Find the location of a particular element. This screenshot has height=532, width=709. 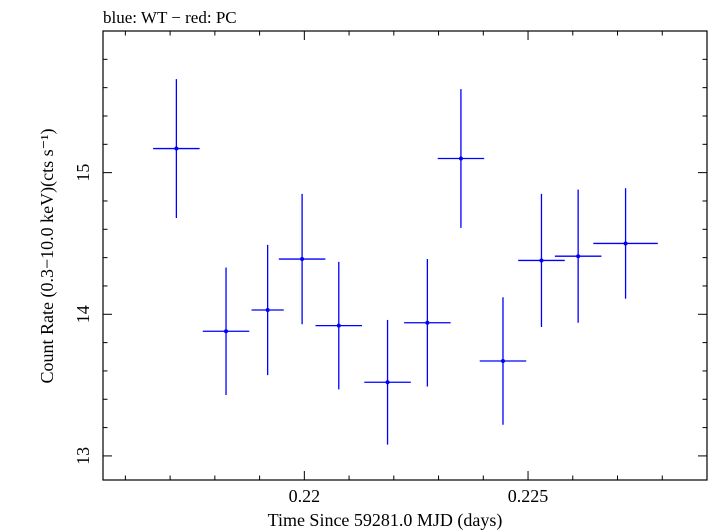

y-tick-label: 14 is located at coordinates (83, 314).